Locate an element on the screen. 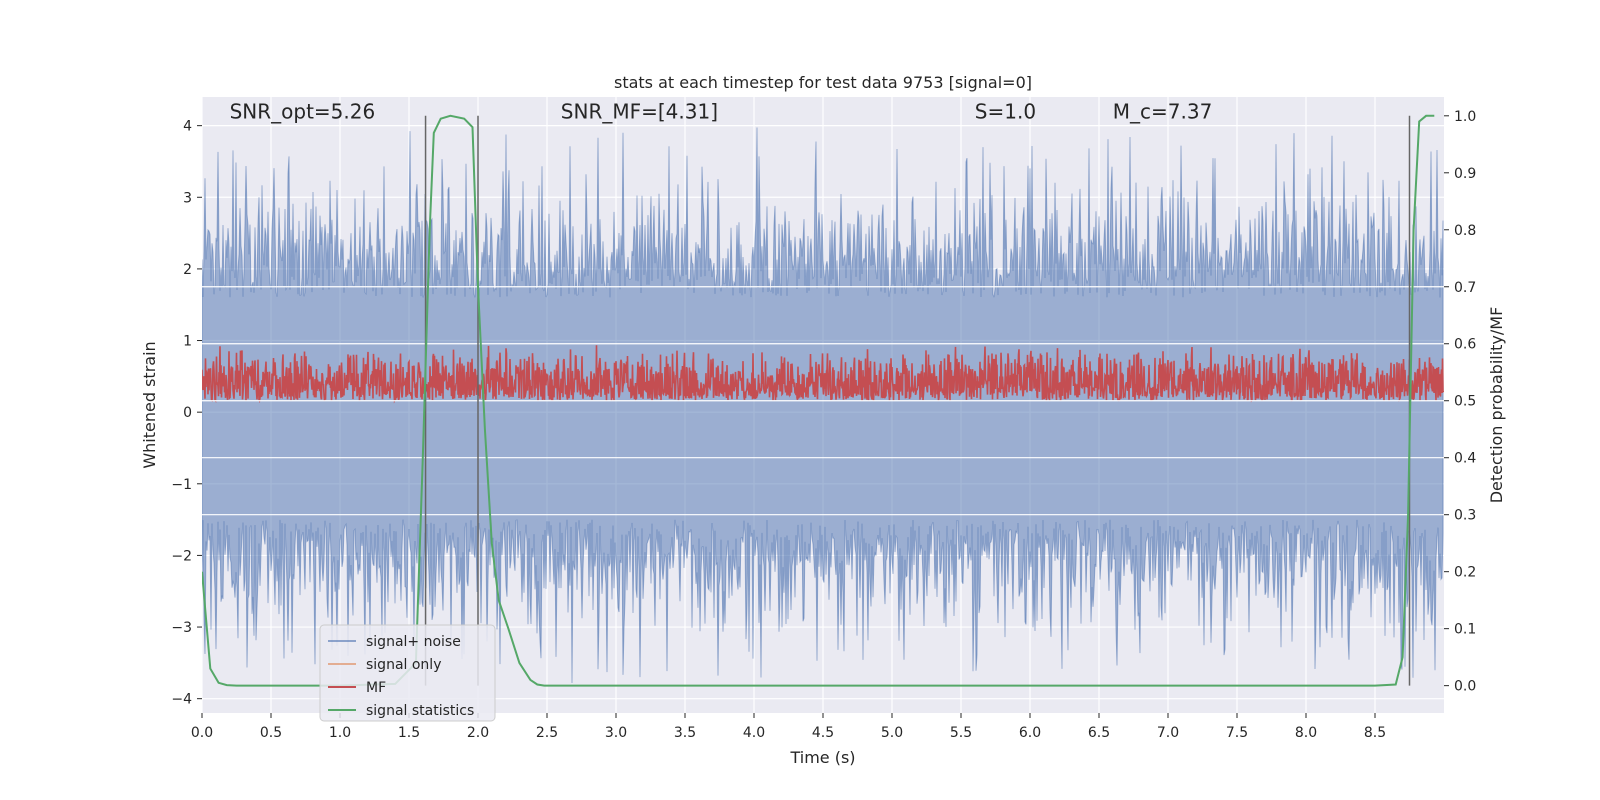  y-tick-label-right: 0.2 is located at coordinates (1465, 573).